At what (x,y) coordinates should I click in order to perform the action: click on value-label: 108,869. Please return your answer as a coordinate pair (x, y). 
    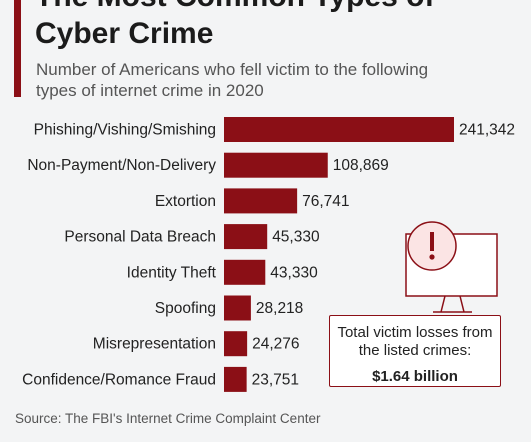
    Looking at the image, I should click on (361, 165).